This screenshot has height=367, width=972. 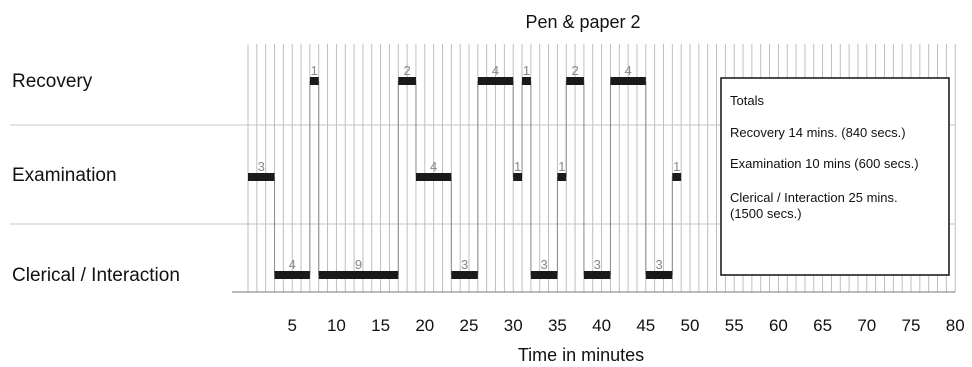 What do you see at coordinates (814, 197) in the screenshot?
I see `totals-clerical: Clerical / Interaction 25 mins.` at bounding box center [814, 197].